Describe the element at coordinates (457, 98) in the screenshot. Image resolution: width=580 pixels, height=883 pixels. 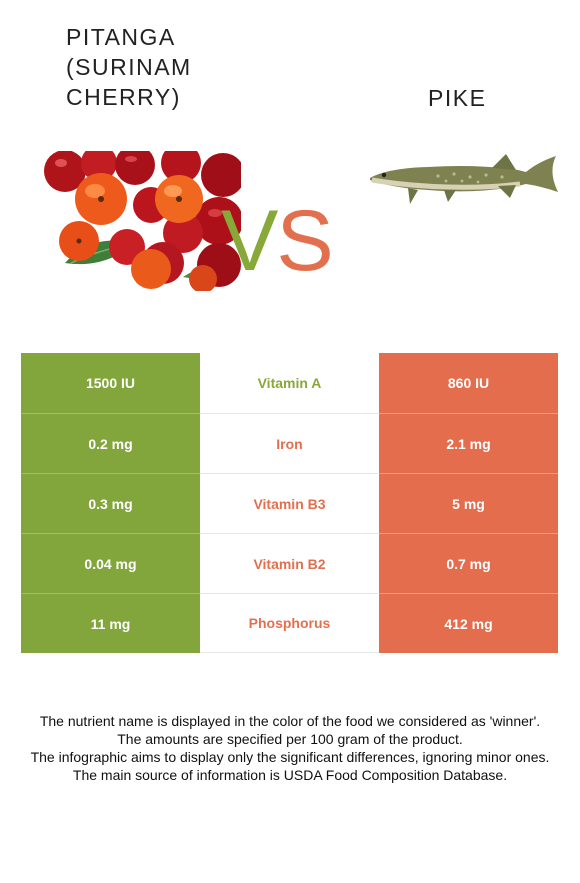
I see `right-food-title: PIKE` at that location.